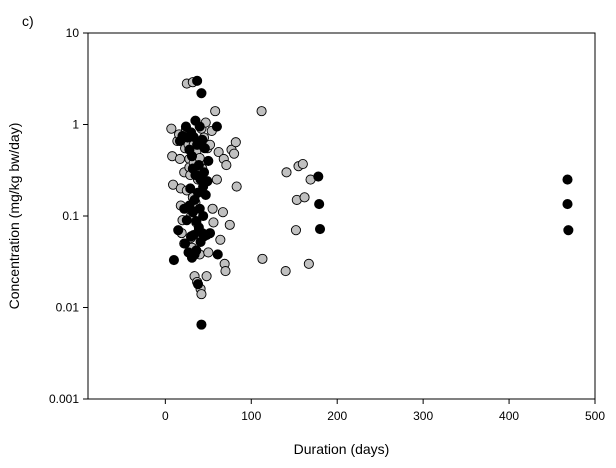 The width and height of the screenshot is (616, 468). I want to click on y-axis: 0.001 0.01 0.1 1 10, so click(68, 216).